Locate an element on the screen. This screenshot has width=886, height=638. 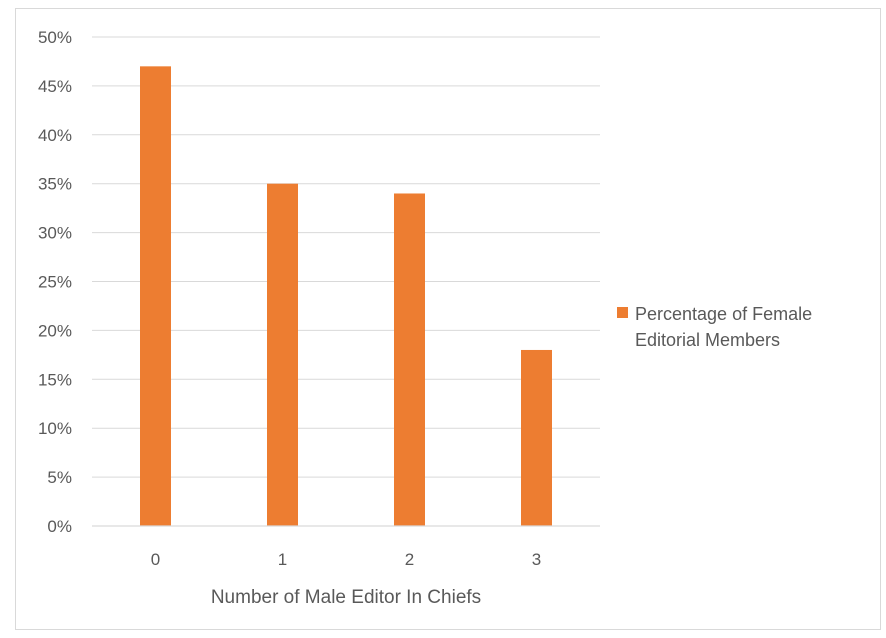
legend-swatch is located at coordinates (622, 312).